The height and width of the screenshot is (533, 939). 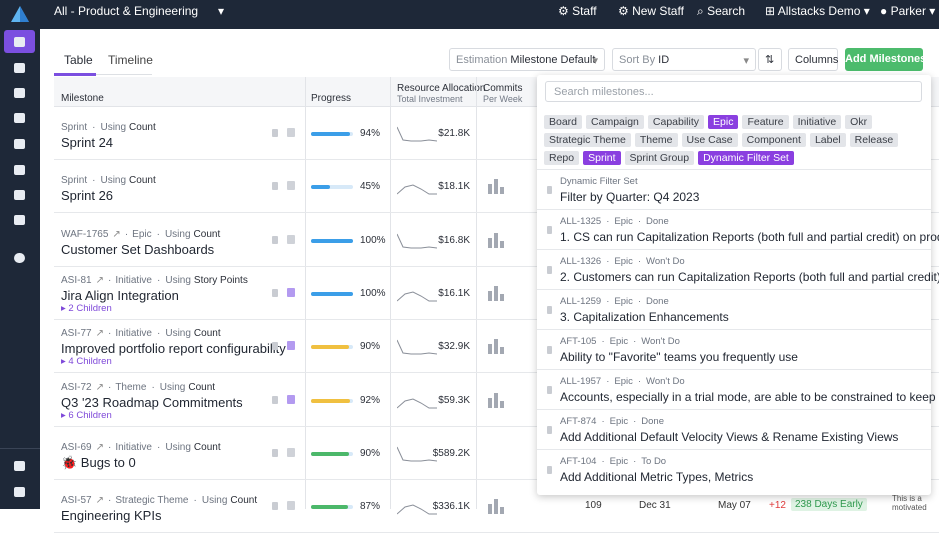 What do you see at coordinates (773, 140) in the screenshot?
I see `filter-tag: Component` at bounding box center [773, 140].